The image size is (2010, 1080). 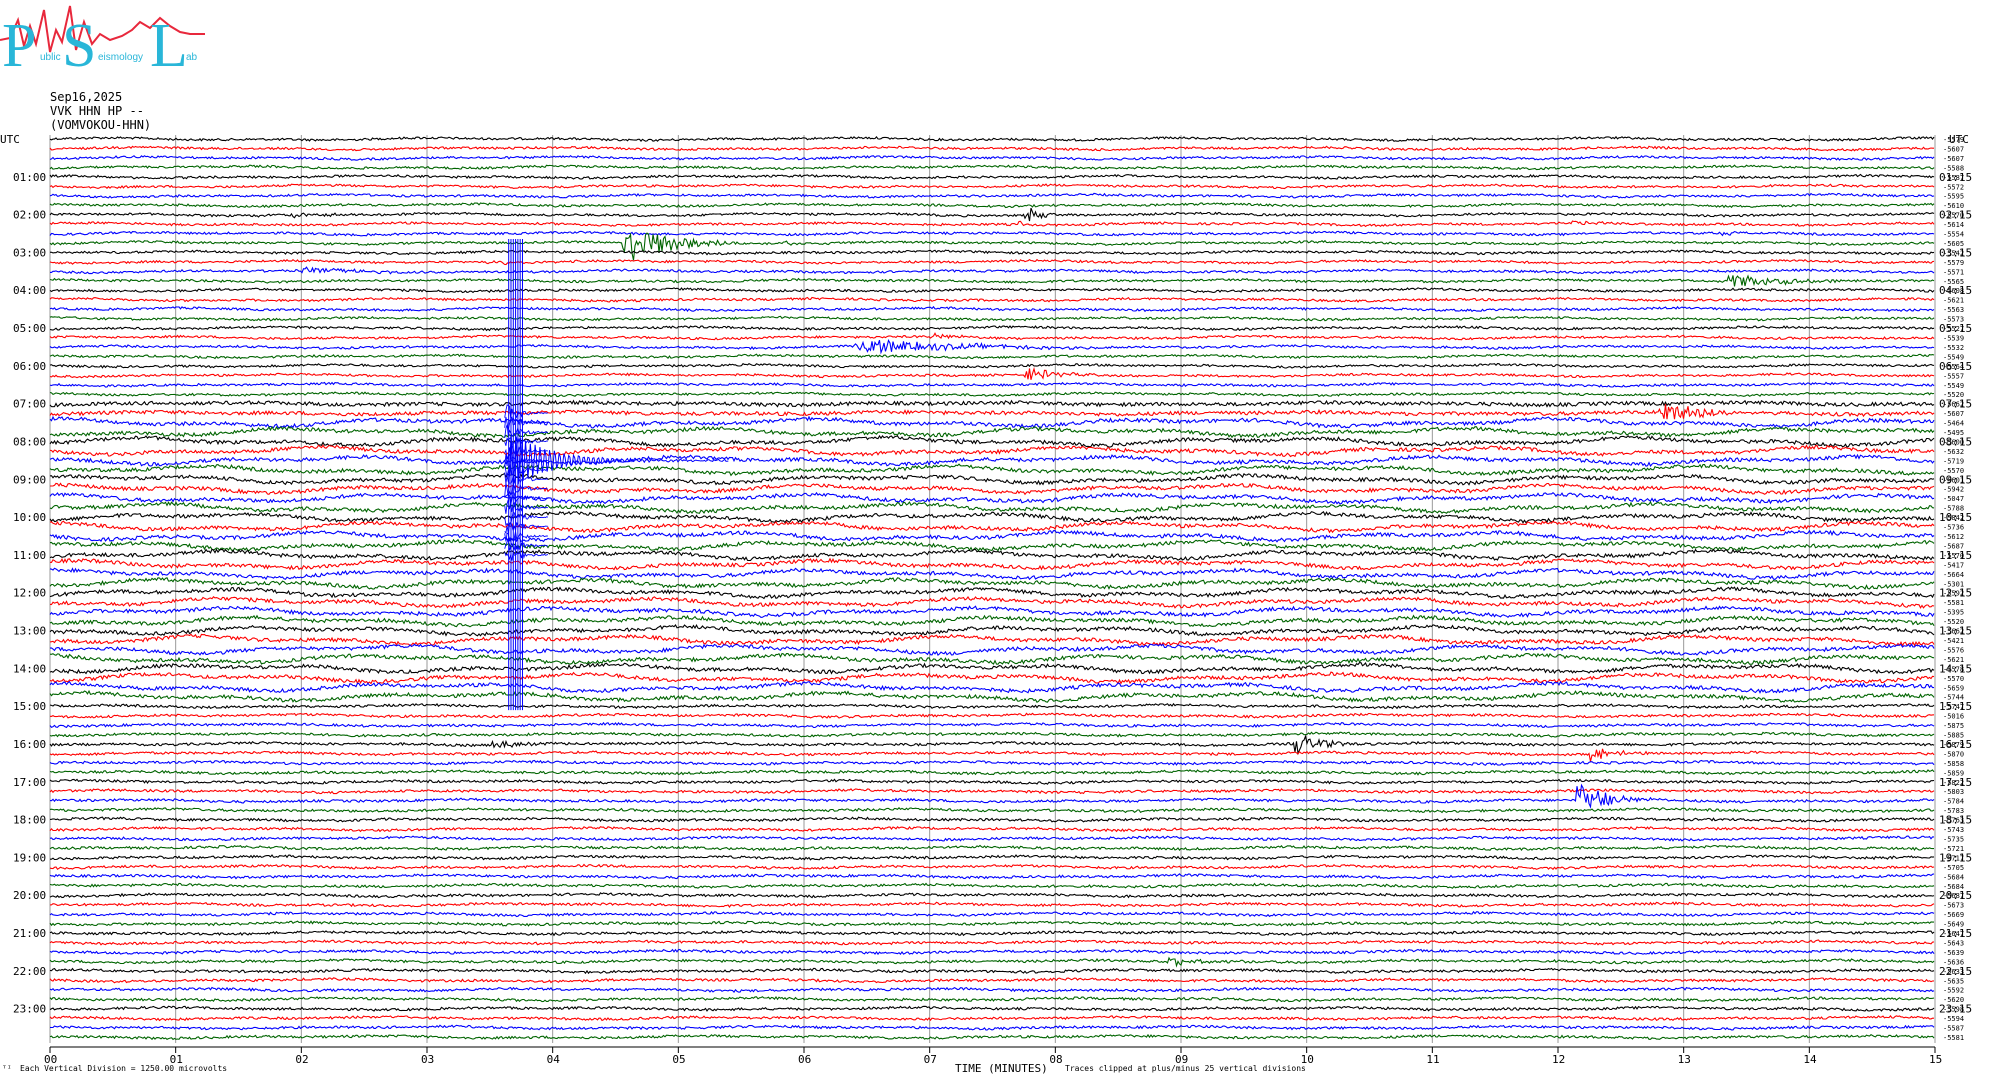 I want to click on trace-offset-82: -5669, so click(x=1953, y=915).